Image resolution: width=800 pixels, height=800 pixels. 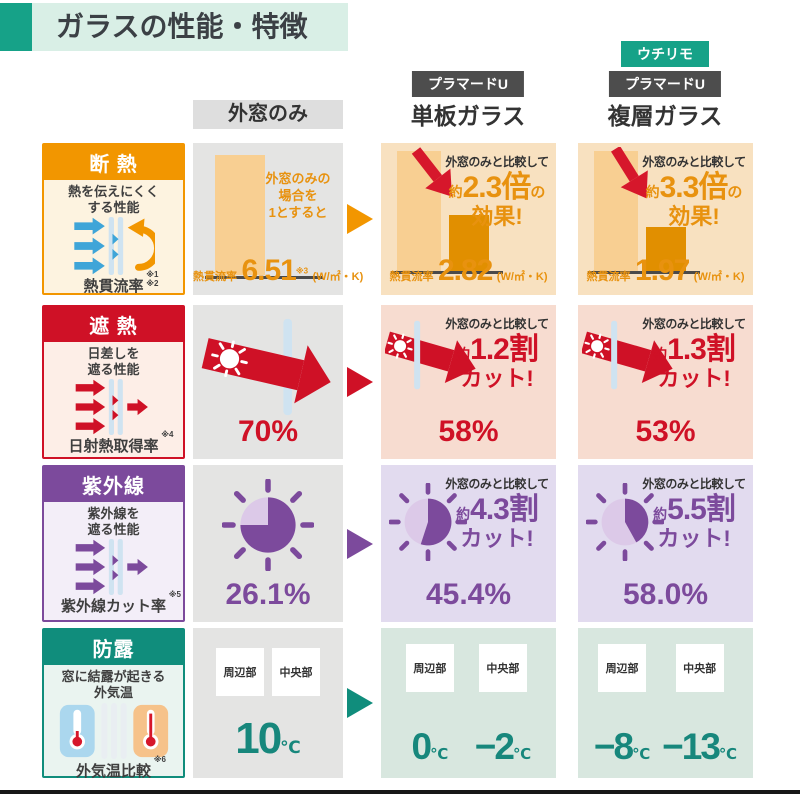 I want to click on double-value: 熱貫流率 1.97 (W/㎡・K), so click(x=665, y=271).